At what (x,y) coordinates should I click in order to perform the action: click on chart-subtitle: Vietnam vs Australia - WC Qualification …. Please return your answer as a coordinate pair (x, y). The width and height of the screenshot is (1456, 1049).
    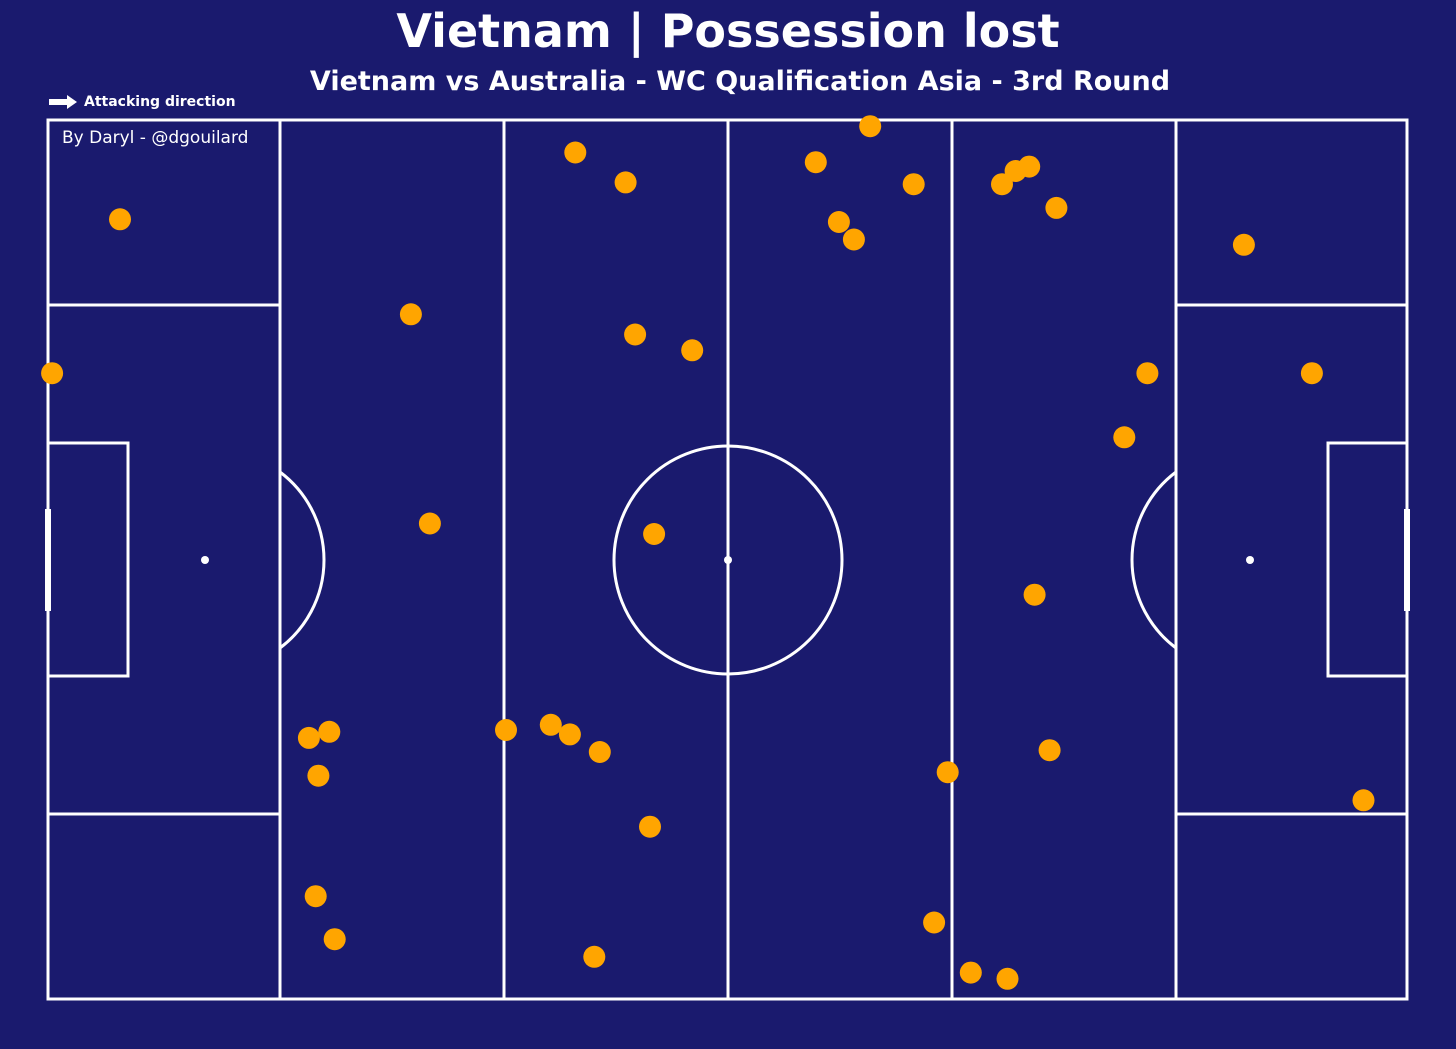
    Looking at the image, I should click on (740, 81).